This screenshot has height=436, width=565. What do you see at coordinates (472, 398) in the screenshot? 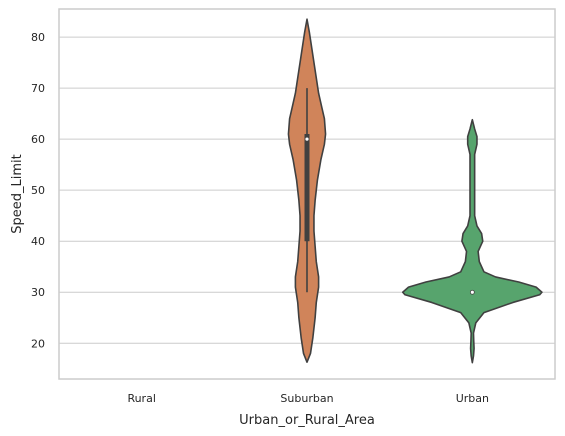
I see `x-tick-label: Urban` at bounding box center [472, 398].